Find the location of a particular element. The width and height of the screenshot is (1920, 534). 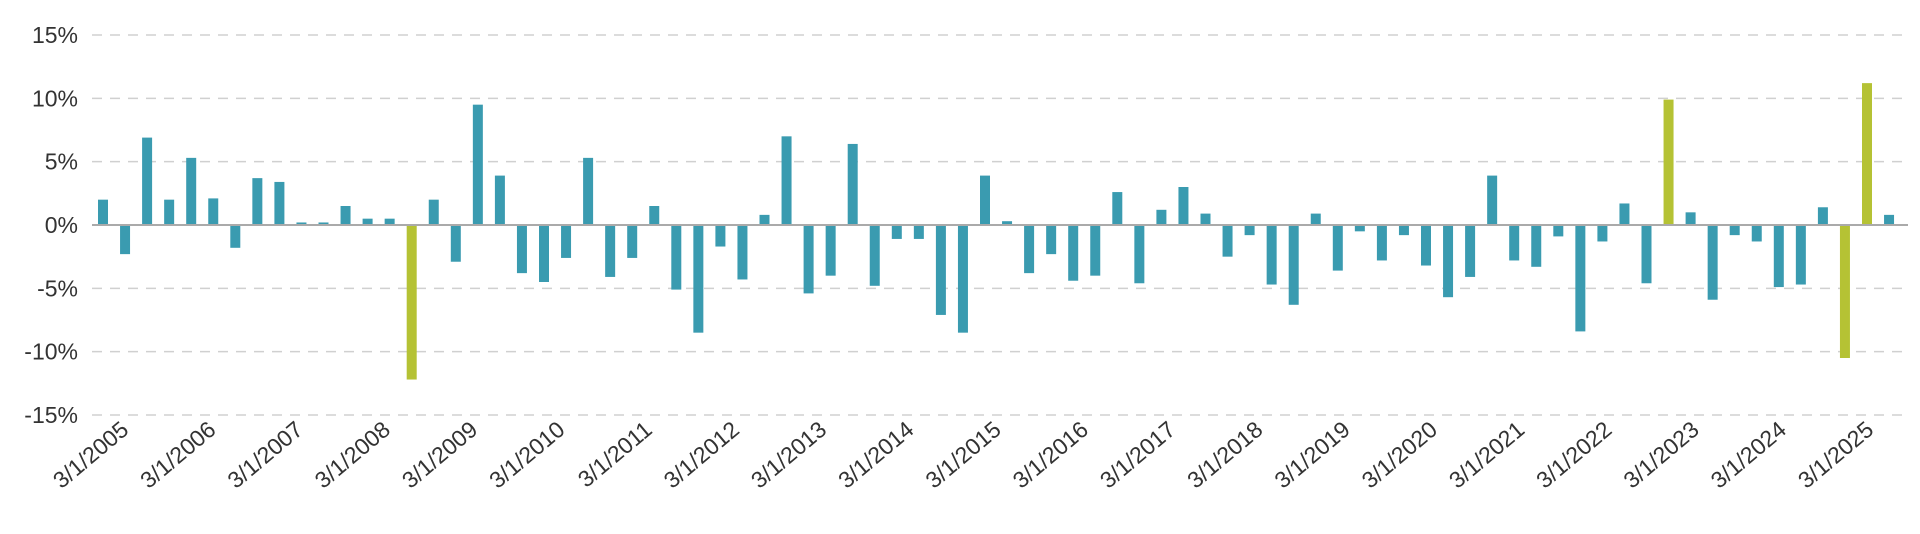

x-tick-label: 3/1/2007 is located at coordinates (264, 454).